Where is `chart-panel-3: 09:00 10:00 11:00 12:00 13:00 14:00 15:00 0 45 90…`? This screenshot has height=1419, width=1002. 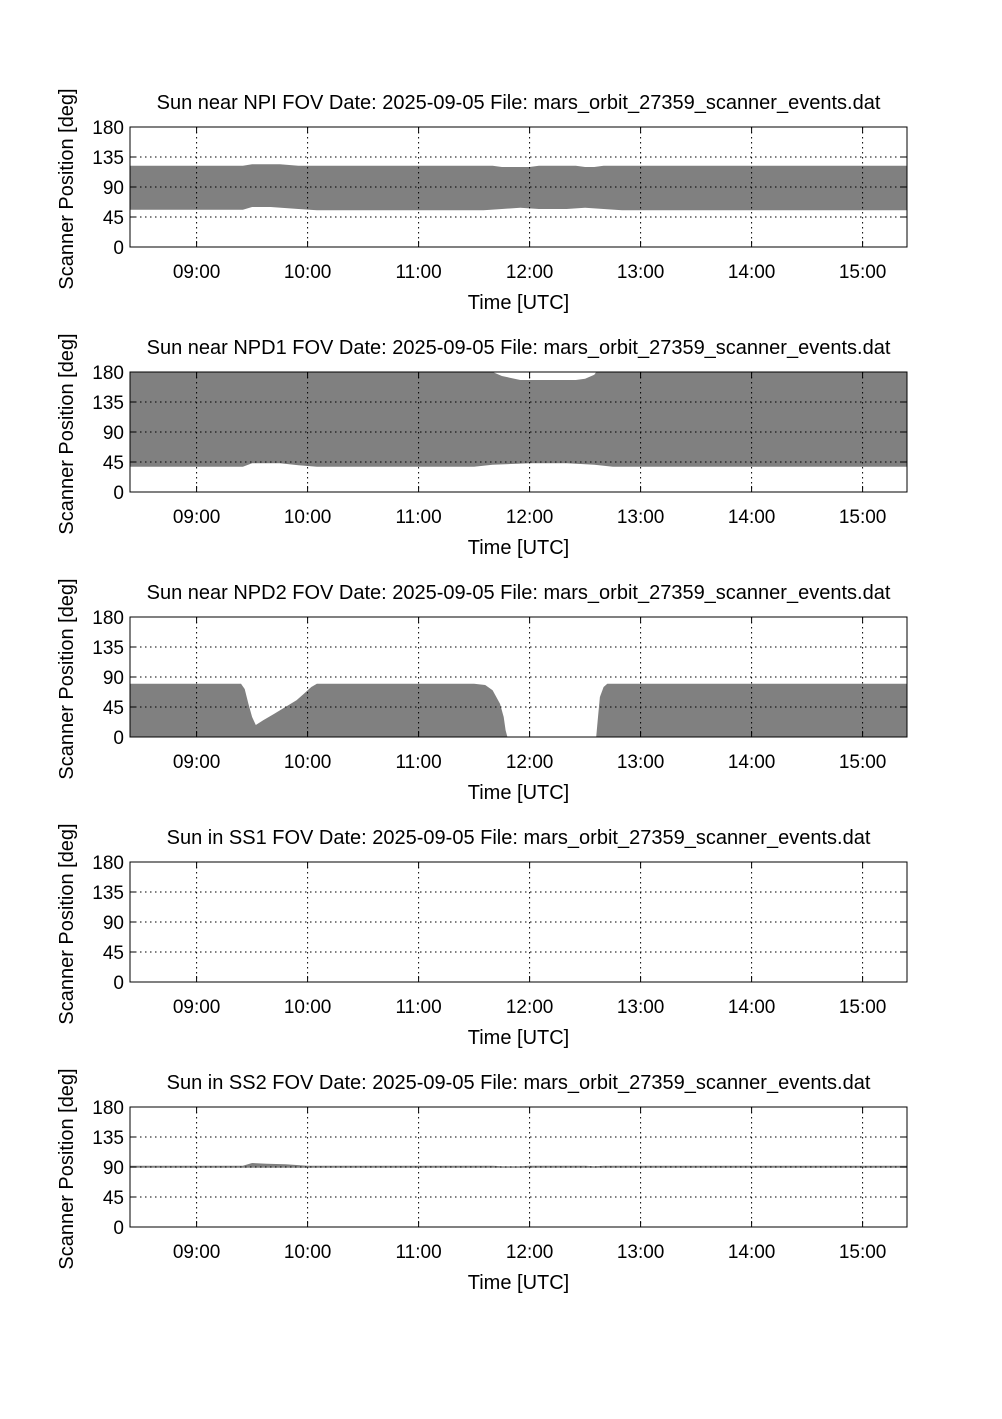 chart-panel-3: 09:00 10:00 11:00 12:00 13:00 14:00 15:00 0 45 90… is located at coordinates (482, 691).